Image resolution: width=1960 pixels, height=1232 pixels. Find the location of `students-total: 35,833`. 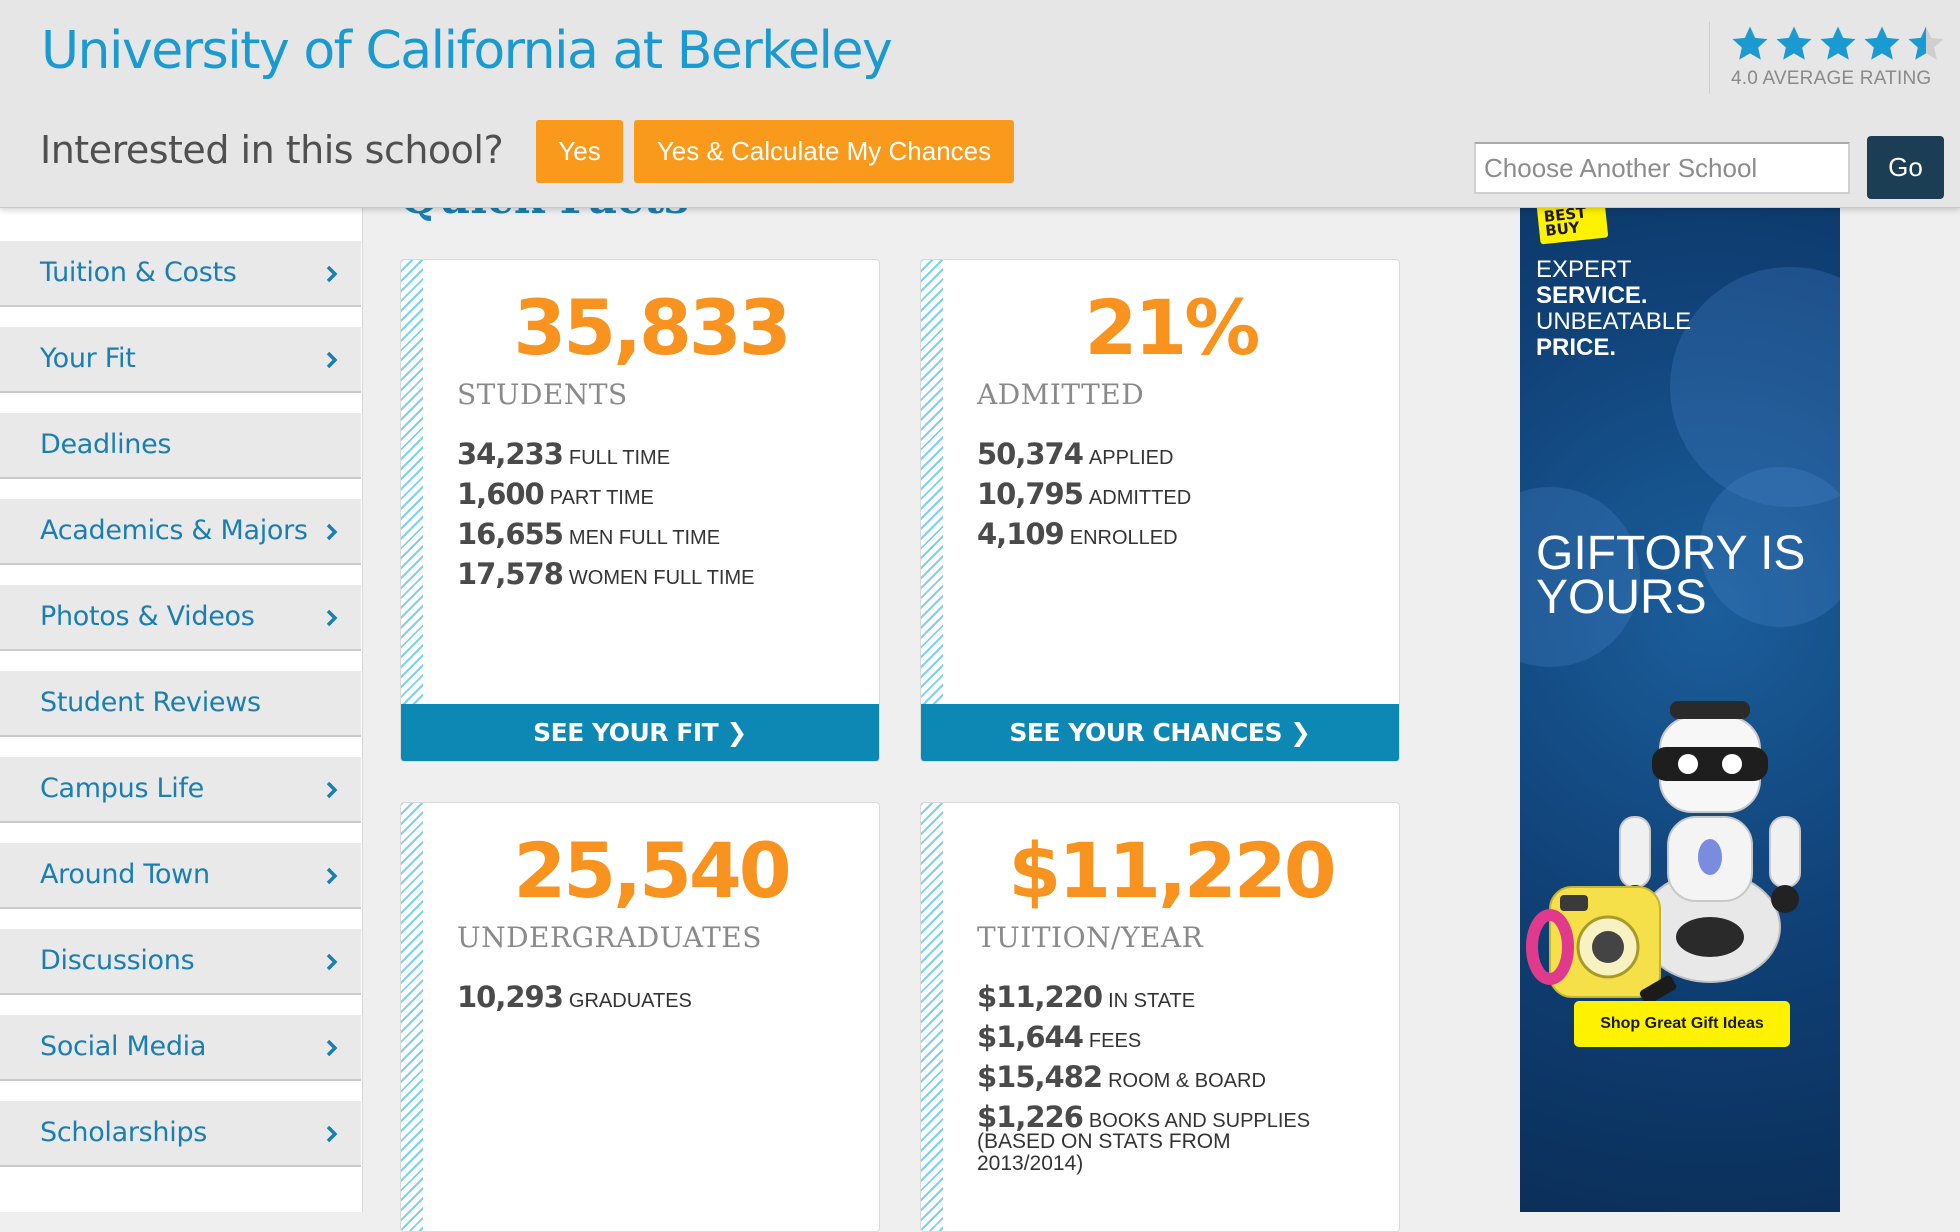

students-total: 35,833 is located at coordinates (652, 327).